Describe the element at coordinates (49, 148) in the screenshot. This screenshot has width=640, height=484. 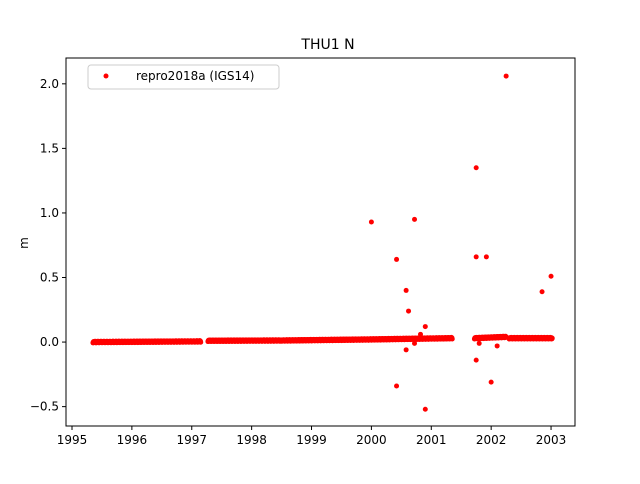
I see `y-tick-label: 1.5` at that location.